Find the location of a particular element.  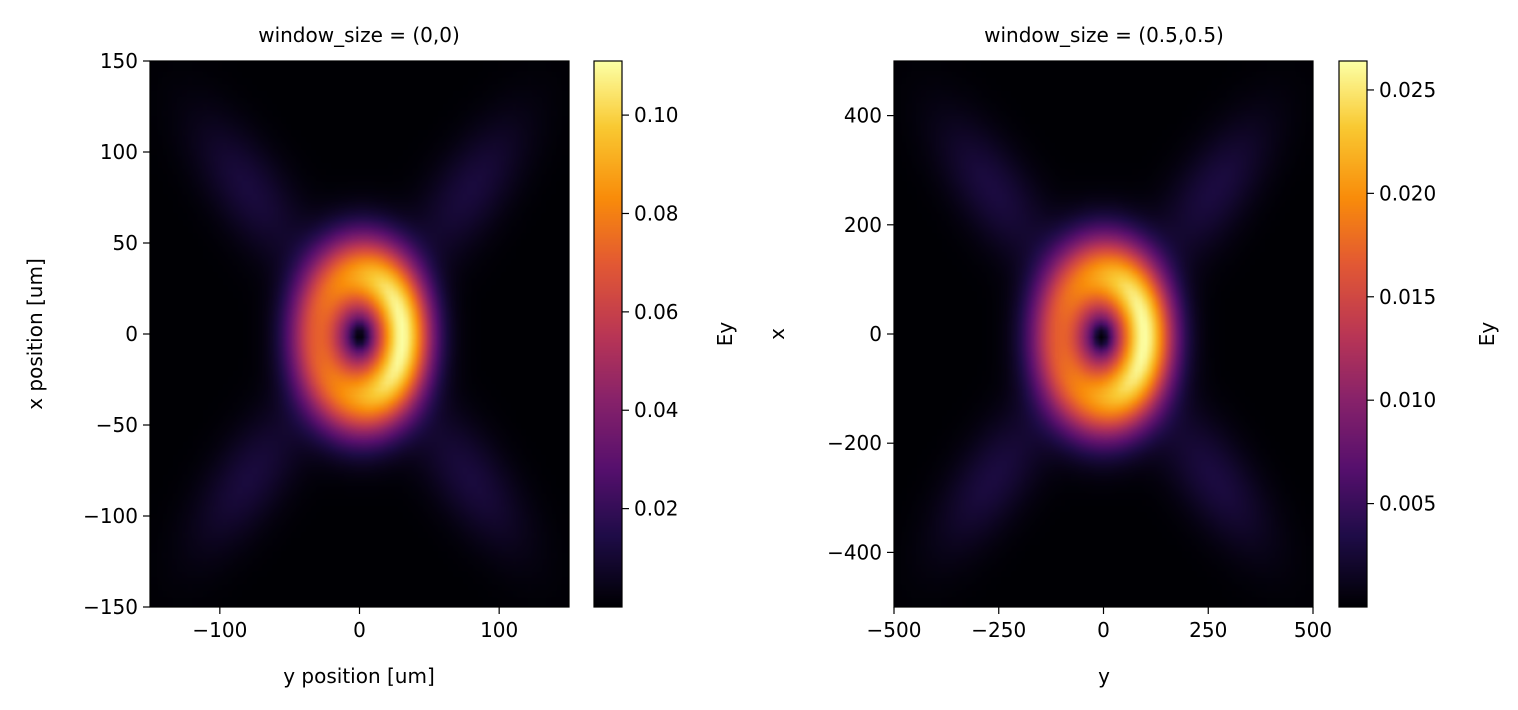

y-tick-label: −50 is located at coordinates (117, 425).